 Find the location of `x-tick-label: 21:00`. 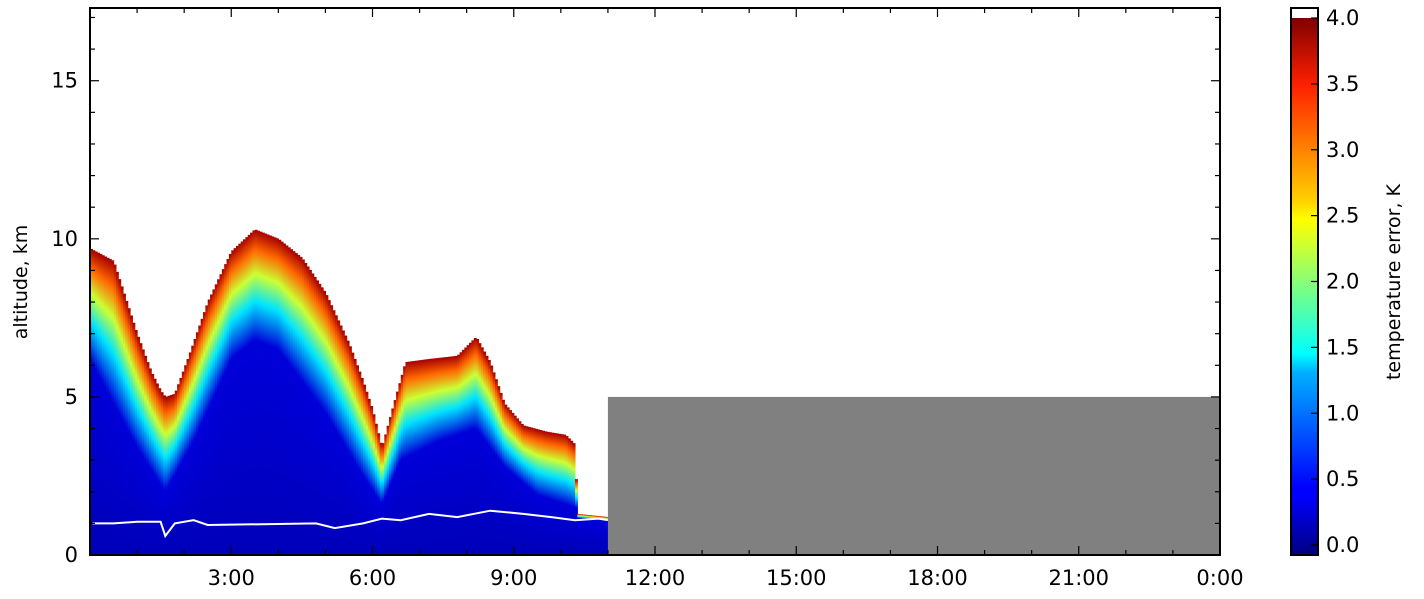

x-tick-label: 21:00 is located at coordinates (1078, 578).